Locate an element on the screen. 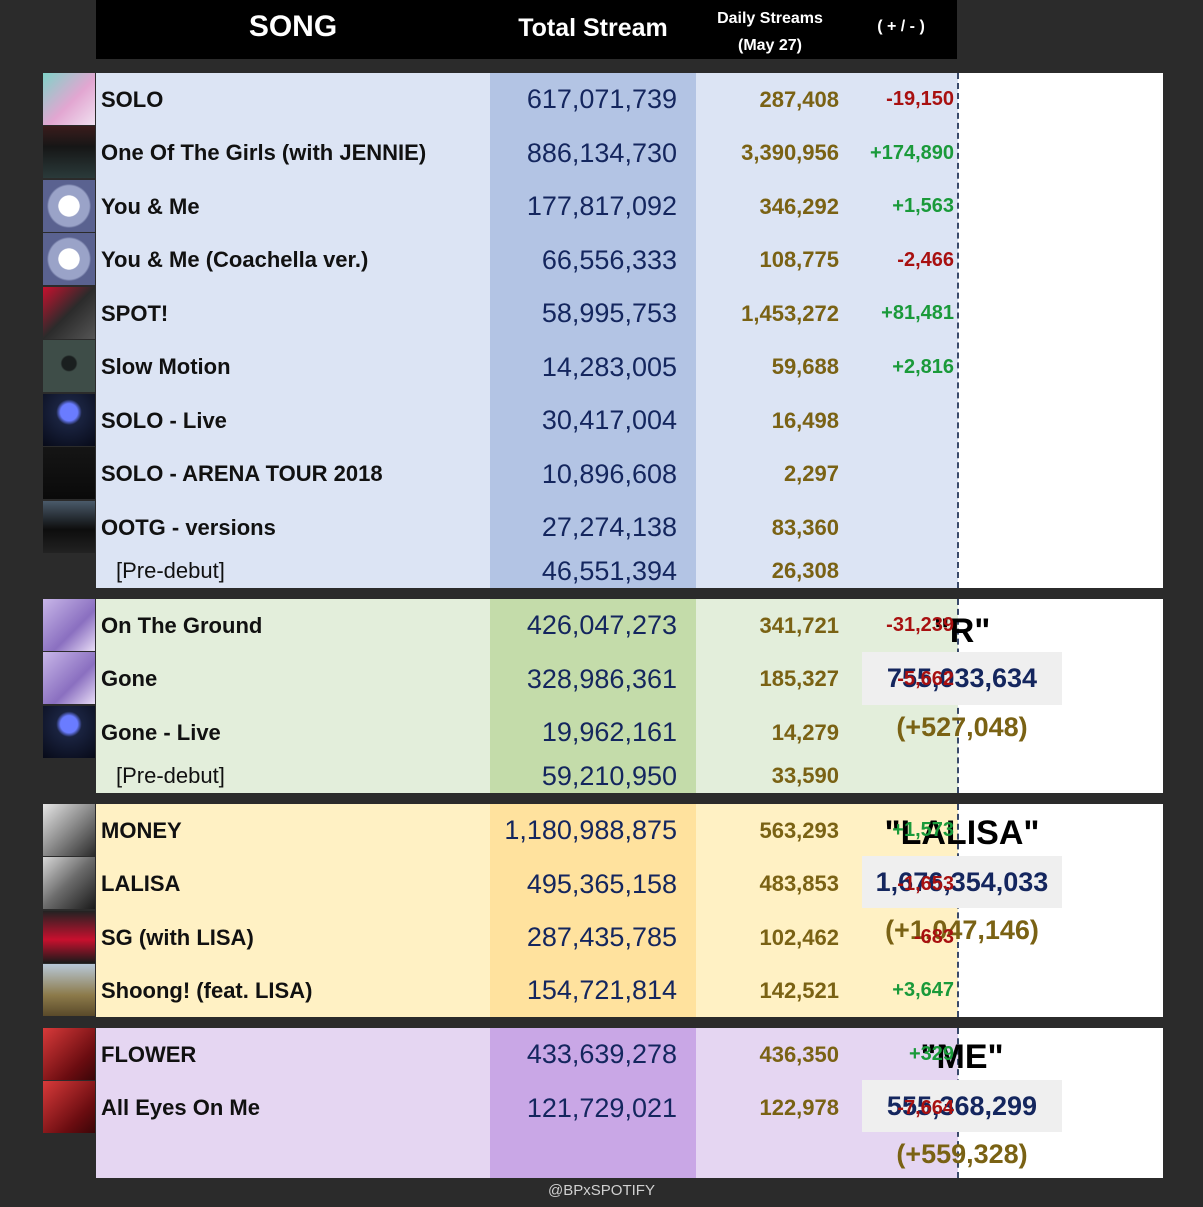 Image resolution: width=1203 pixels, height=1207 pixels. table-row: FLOWER 433,639,278 436,350 +329 is located at coordinates (527, 1054).